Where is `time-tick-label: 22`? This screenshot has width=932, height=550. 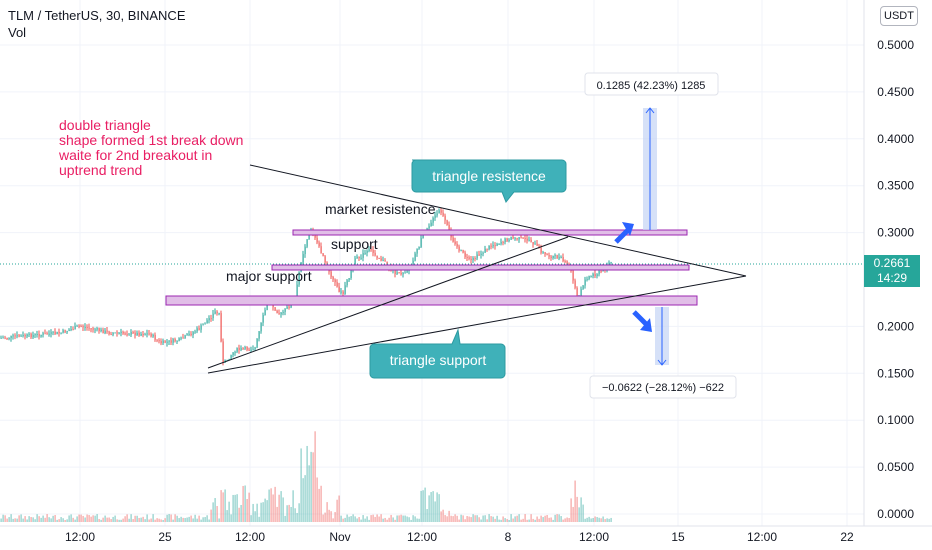
time-tick-label: 22 is located at coordinates (847, 537).